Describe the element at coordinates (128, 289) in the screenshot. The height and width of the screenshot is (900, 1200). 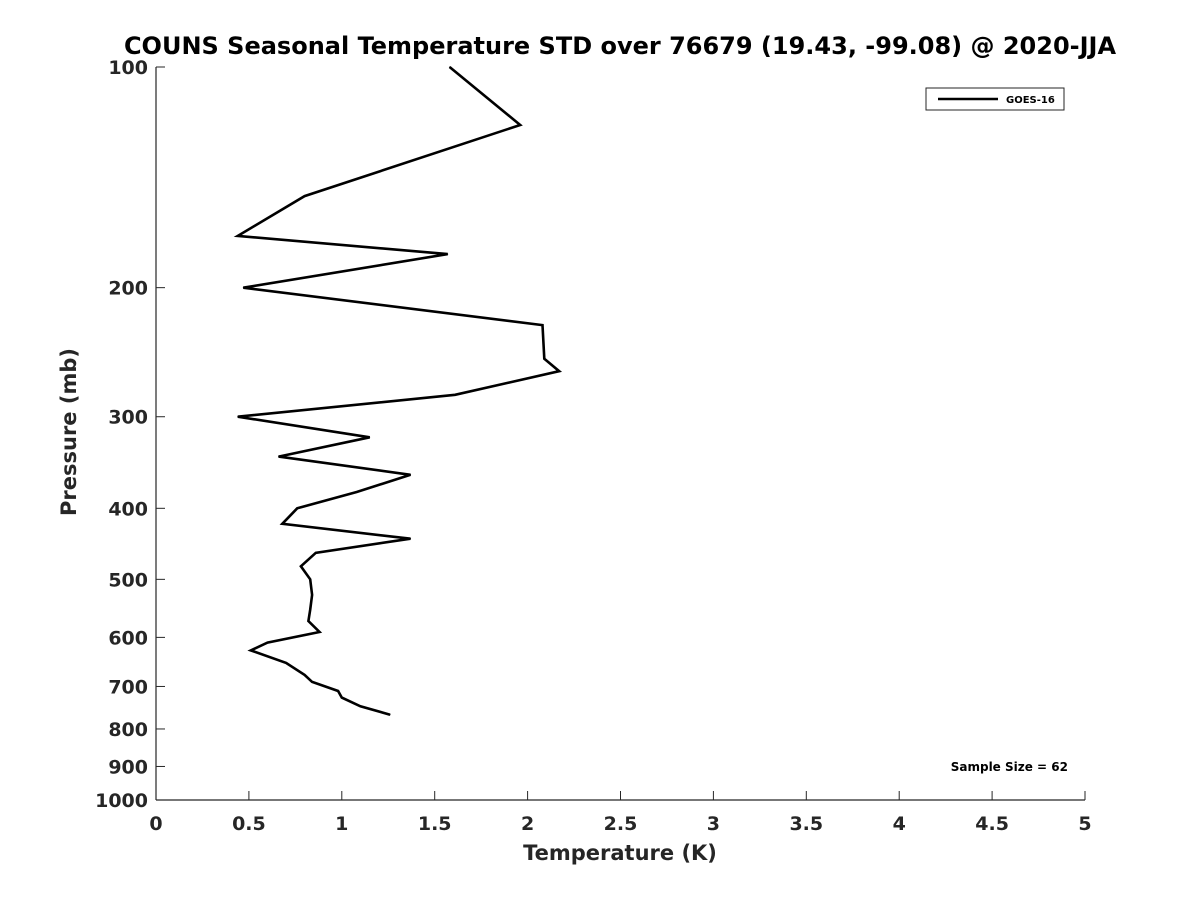
I see `y-tick-label-1: 200` at that location.